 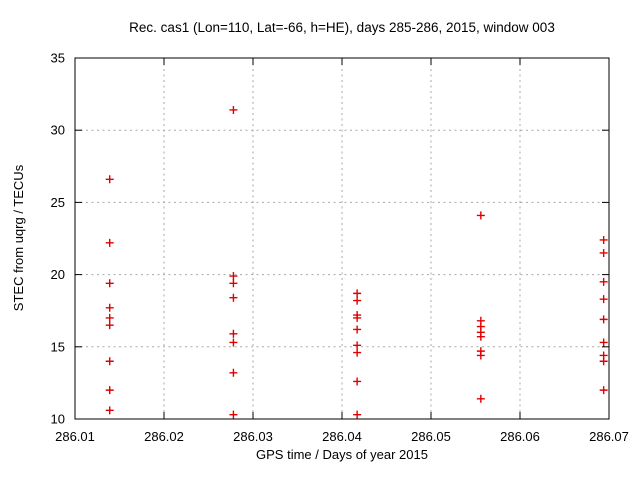 I want to click on x-tick-label: 286.07, so click(x=609, y=436).